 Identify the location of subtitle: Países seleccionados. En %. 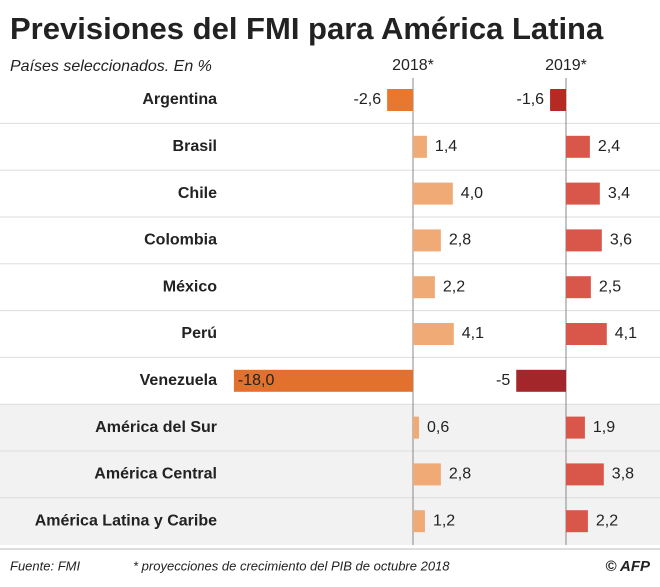
(111, 66).